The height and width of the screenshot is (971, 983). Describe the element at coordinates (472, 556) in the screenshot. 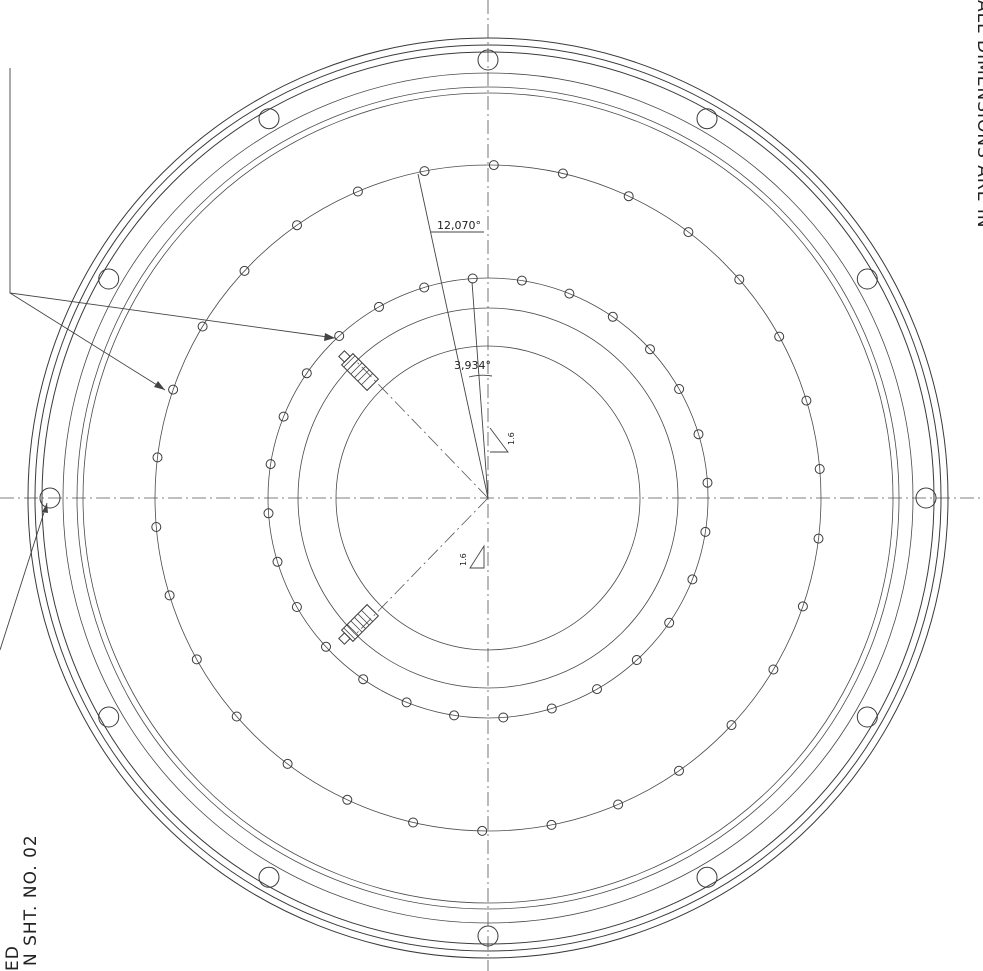

I see `weld-symbol-bottom: 1.6` at that location.